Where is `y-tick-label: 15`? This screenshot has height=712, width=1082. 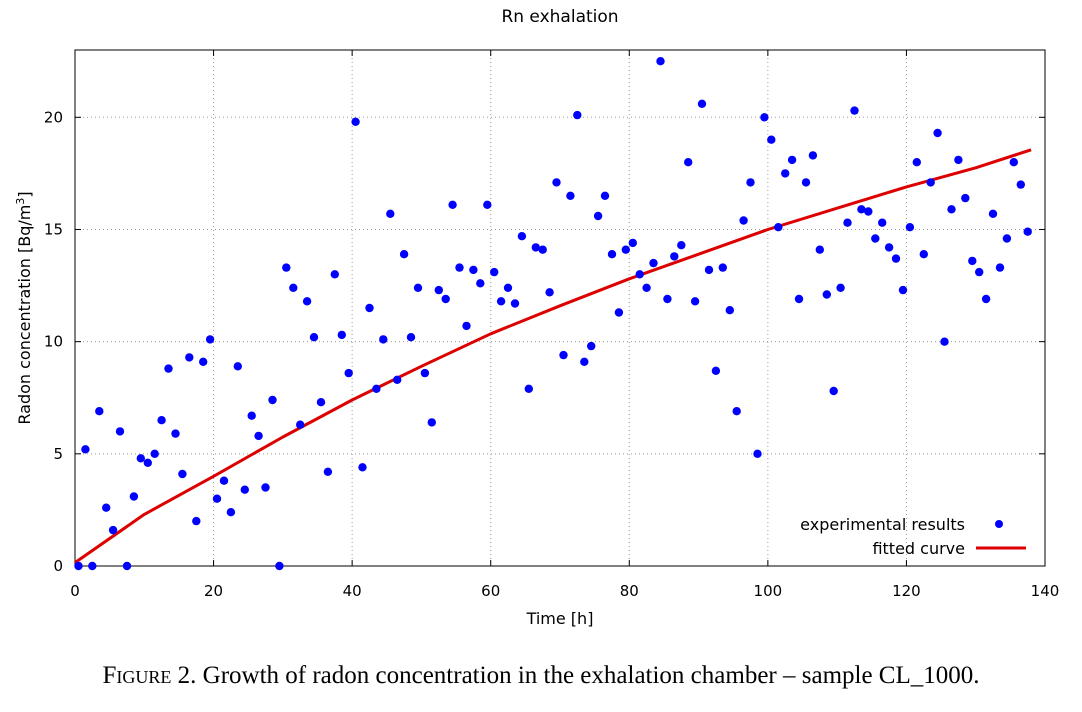 y-tick-label: 15 is located at coordinates (53, 229).